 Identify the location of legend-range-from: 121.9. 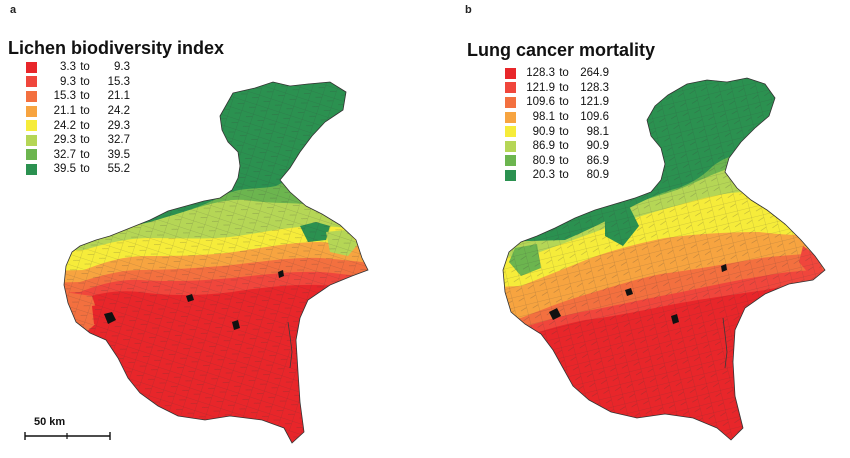
(540, 87).